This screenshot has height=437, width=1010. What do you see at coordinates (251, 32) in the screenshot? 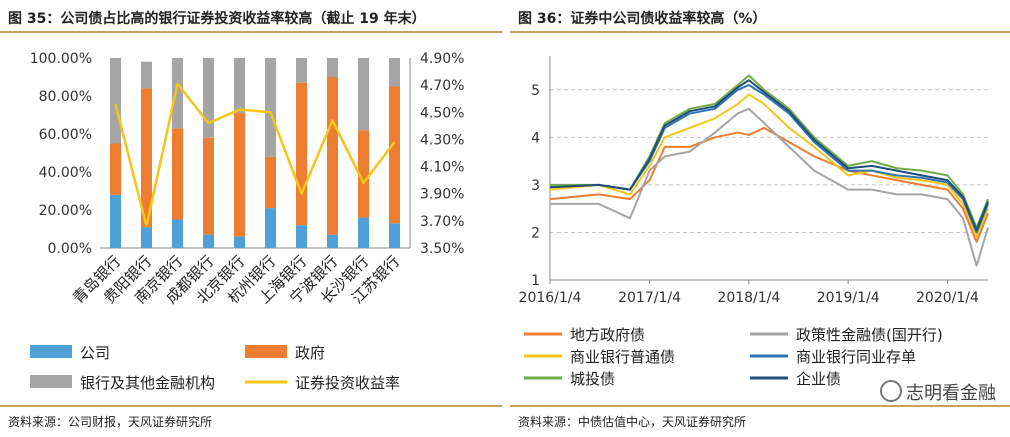
I see `left-top-rule` at bounding box center [251, 32].